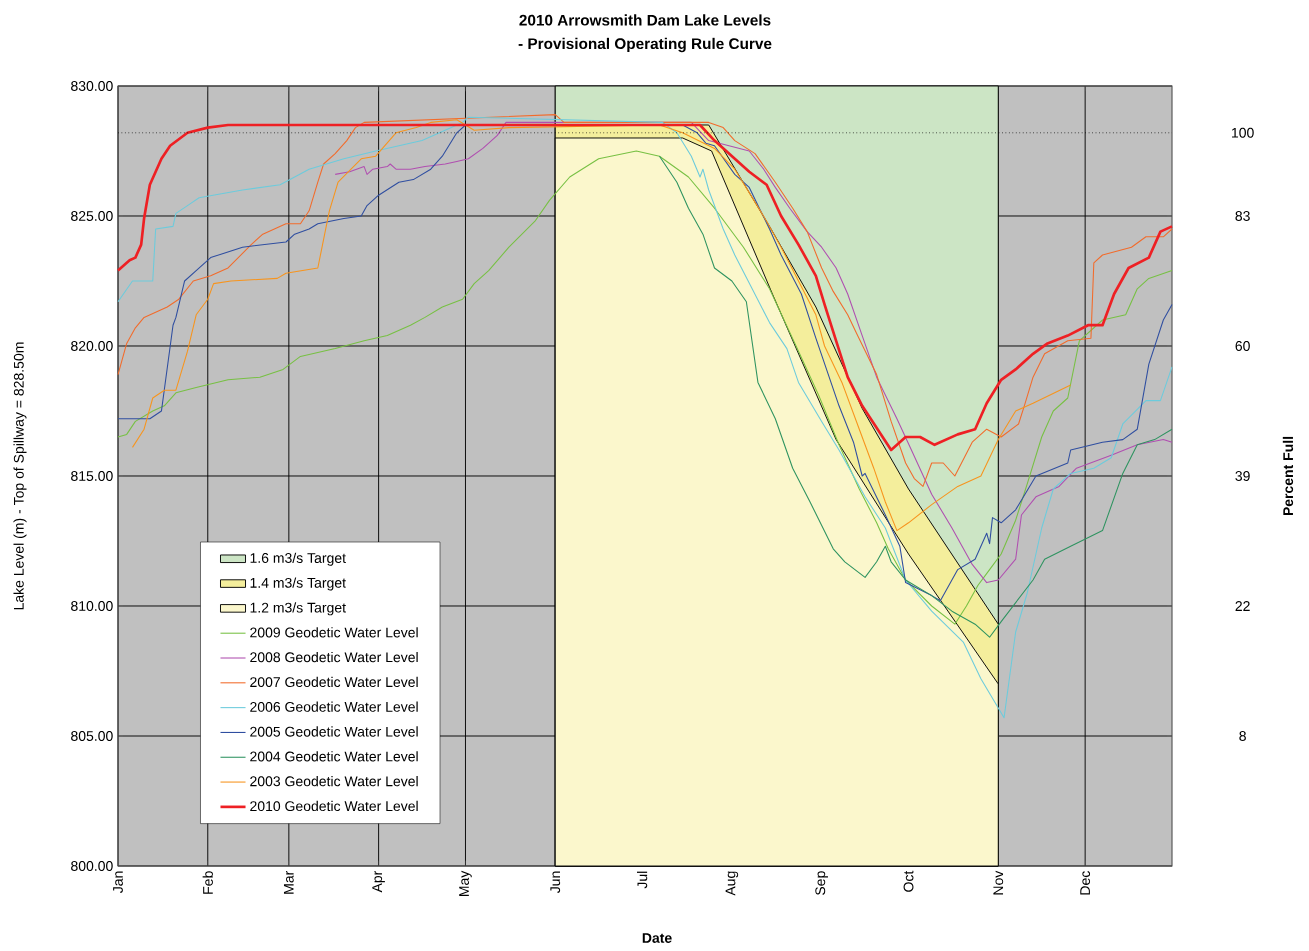 The height and width of the screenshot is (951, 1309). What do you see at coordinates (821, 883) in the screenshot?
I see `x-tick-label: Sep` at bounding box center [821, 883].